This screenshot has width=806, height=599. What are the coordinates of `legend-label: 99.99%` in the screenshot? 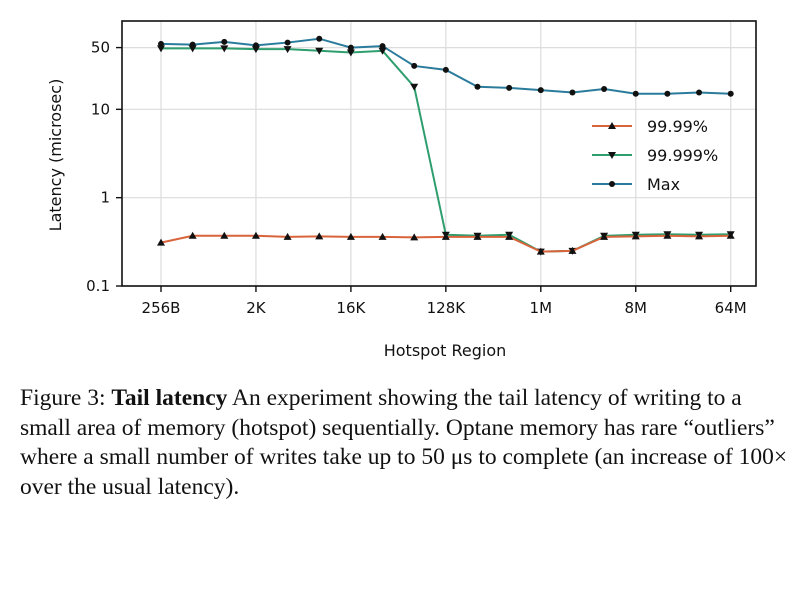 It's located at (677, 126).